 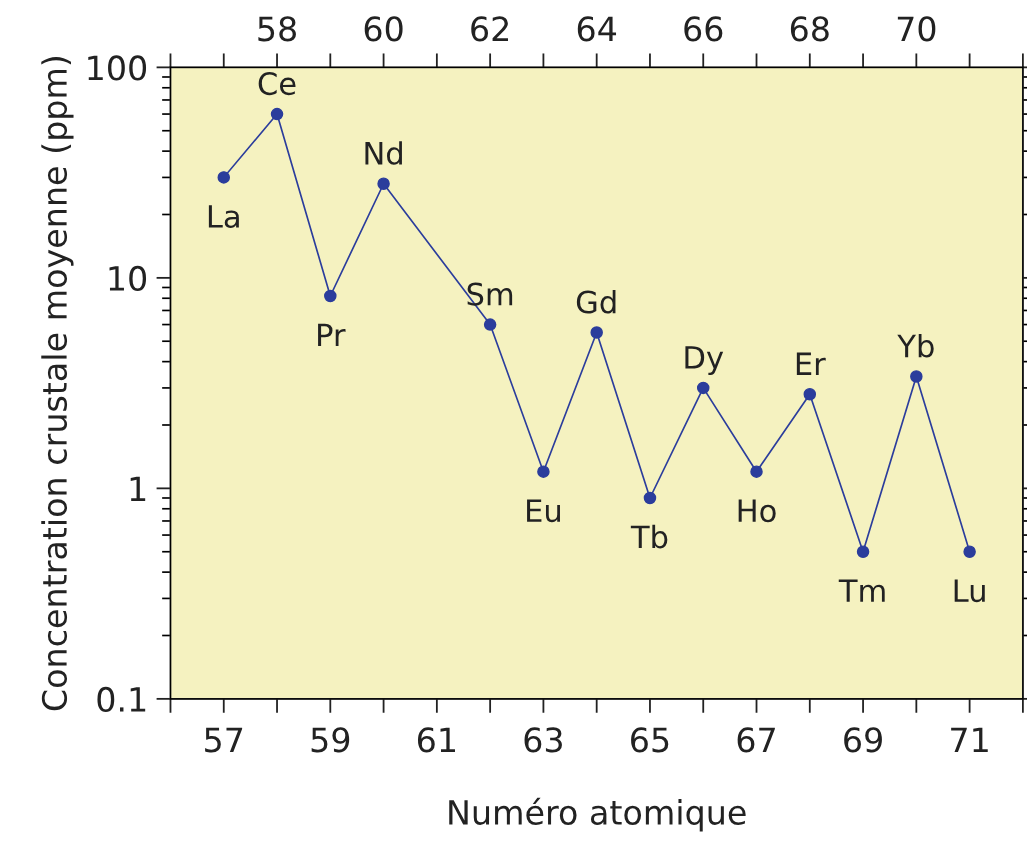 I want to click on y-tick-label: 0.1, so click(x=121, y=699).